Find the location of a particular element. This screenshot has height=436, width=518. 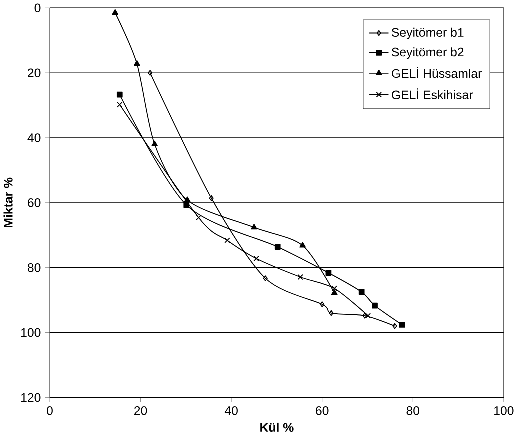

x-tick-label: 40 is located at coordinates (231, 411).